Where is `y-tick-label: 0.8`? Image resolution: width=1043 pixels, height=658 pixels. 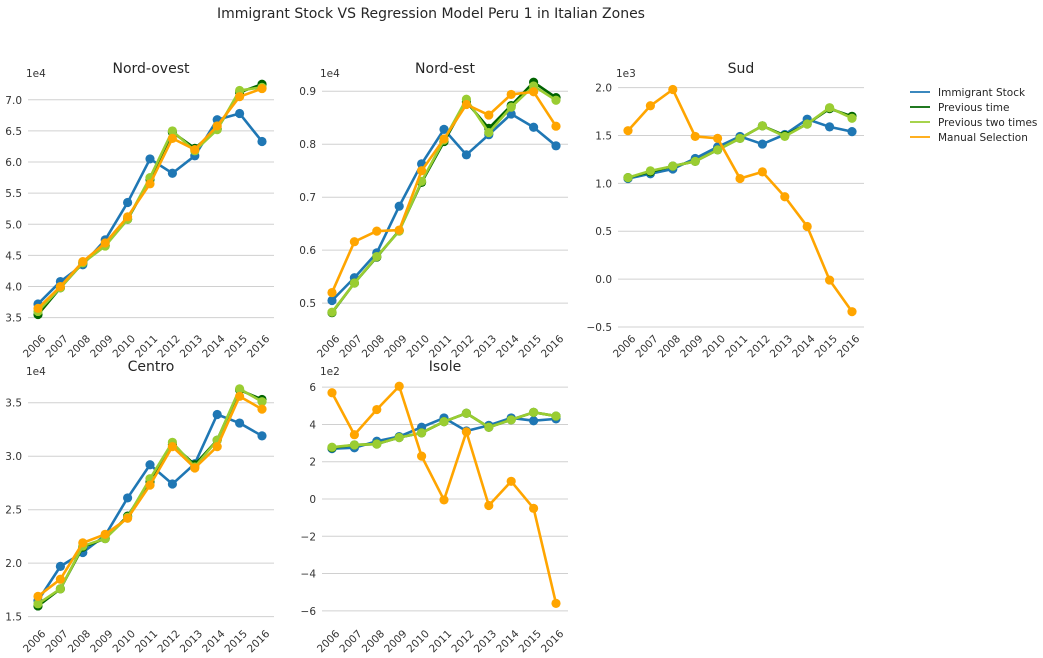
y-tick-label: 0.8 is located at coordinates (307, 145).